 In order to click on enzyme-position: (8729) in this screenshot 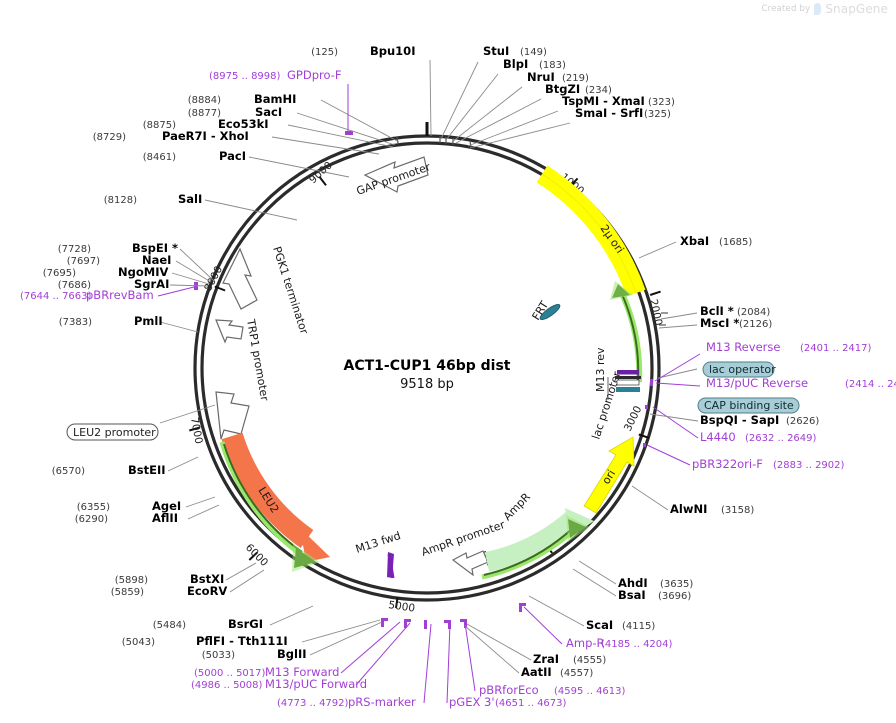, I will do `click(109, 137)`.